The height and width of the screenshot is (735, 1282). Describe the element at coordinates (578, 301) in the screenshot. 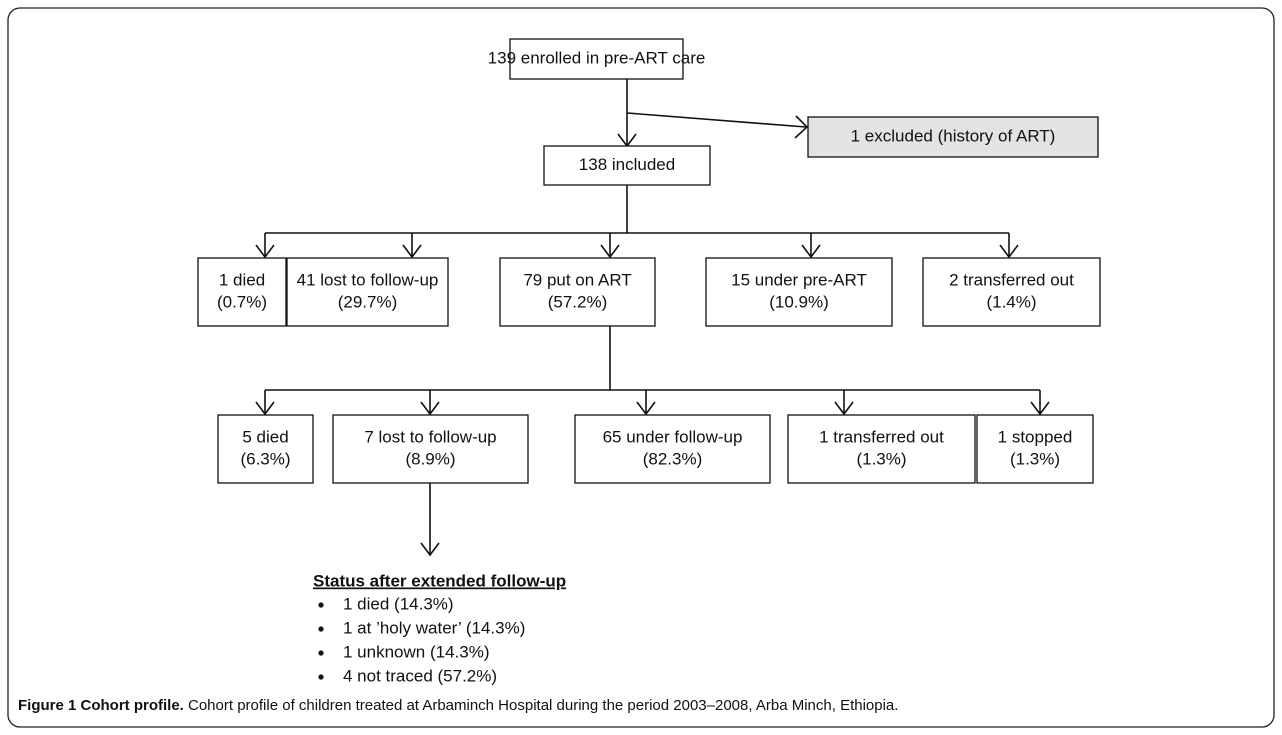

I see `node-label: (57.2%)` at that location.